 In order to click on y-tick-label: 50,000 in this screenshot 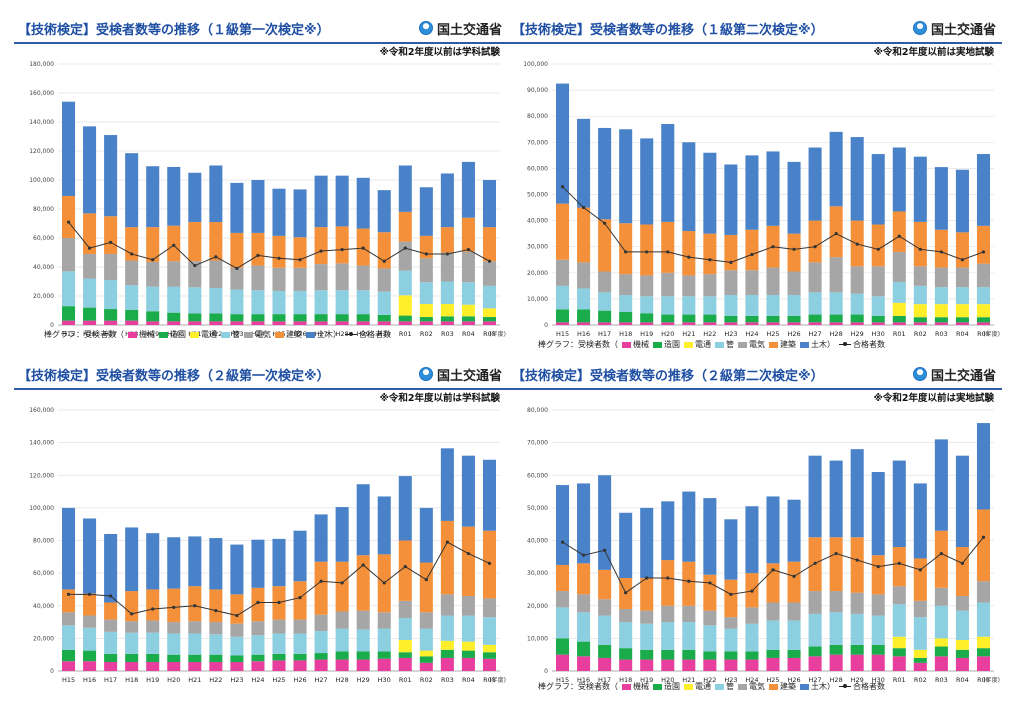, I will do `click(537, 195)`.